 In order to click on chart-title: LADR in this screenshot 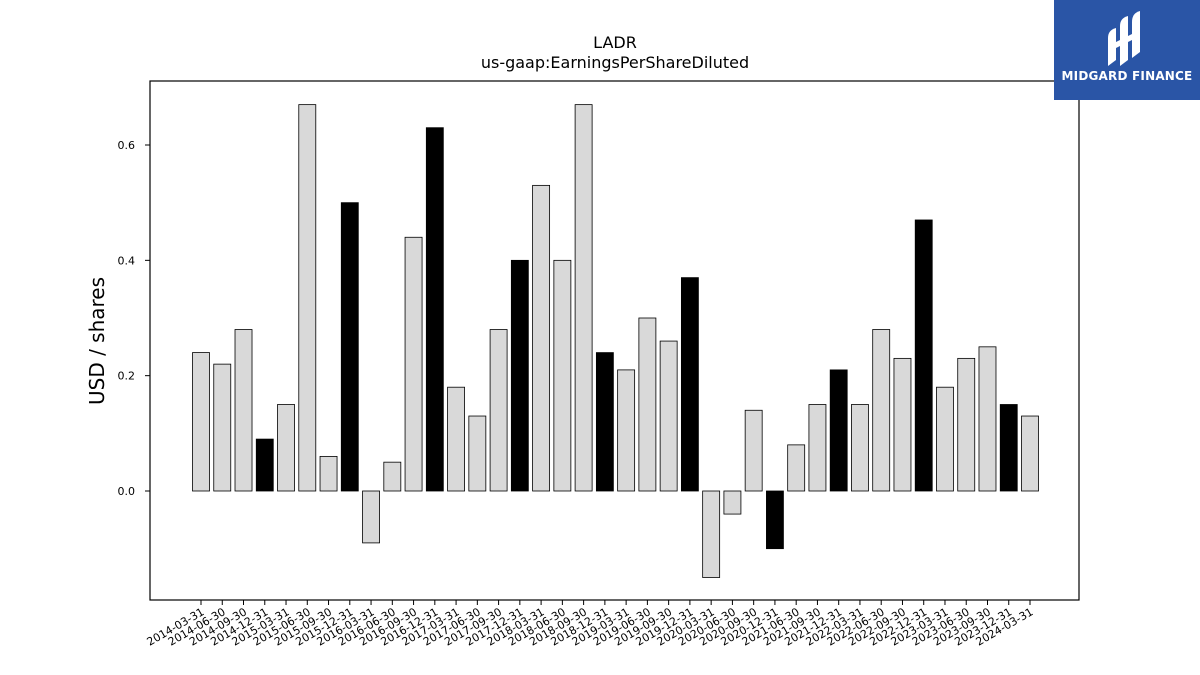, I will do `click(615, 42)`.